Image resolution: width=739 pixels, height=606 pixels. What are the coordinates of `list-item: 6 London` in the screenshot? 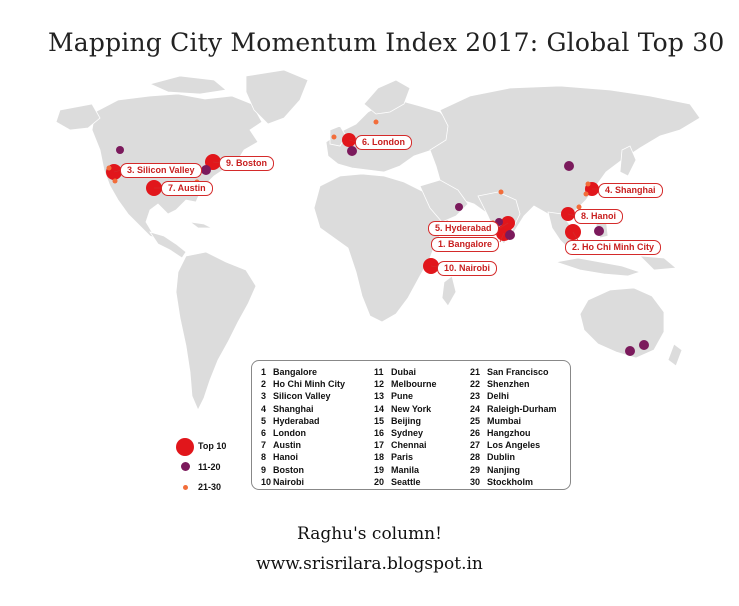 It's located at (283, 432).